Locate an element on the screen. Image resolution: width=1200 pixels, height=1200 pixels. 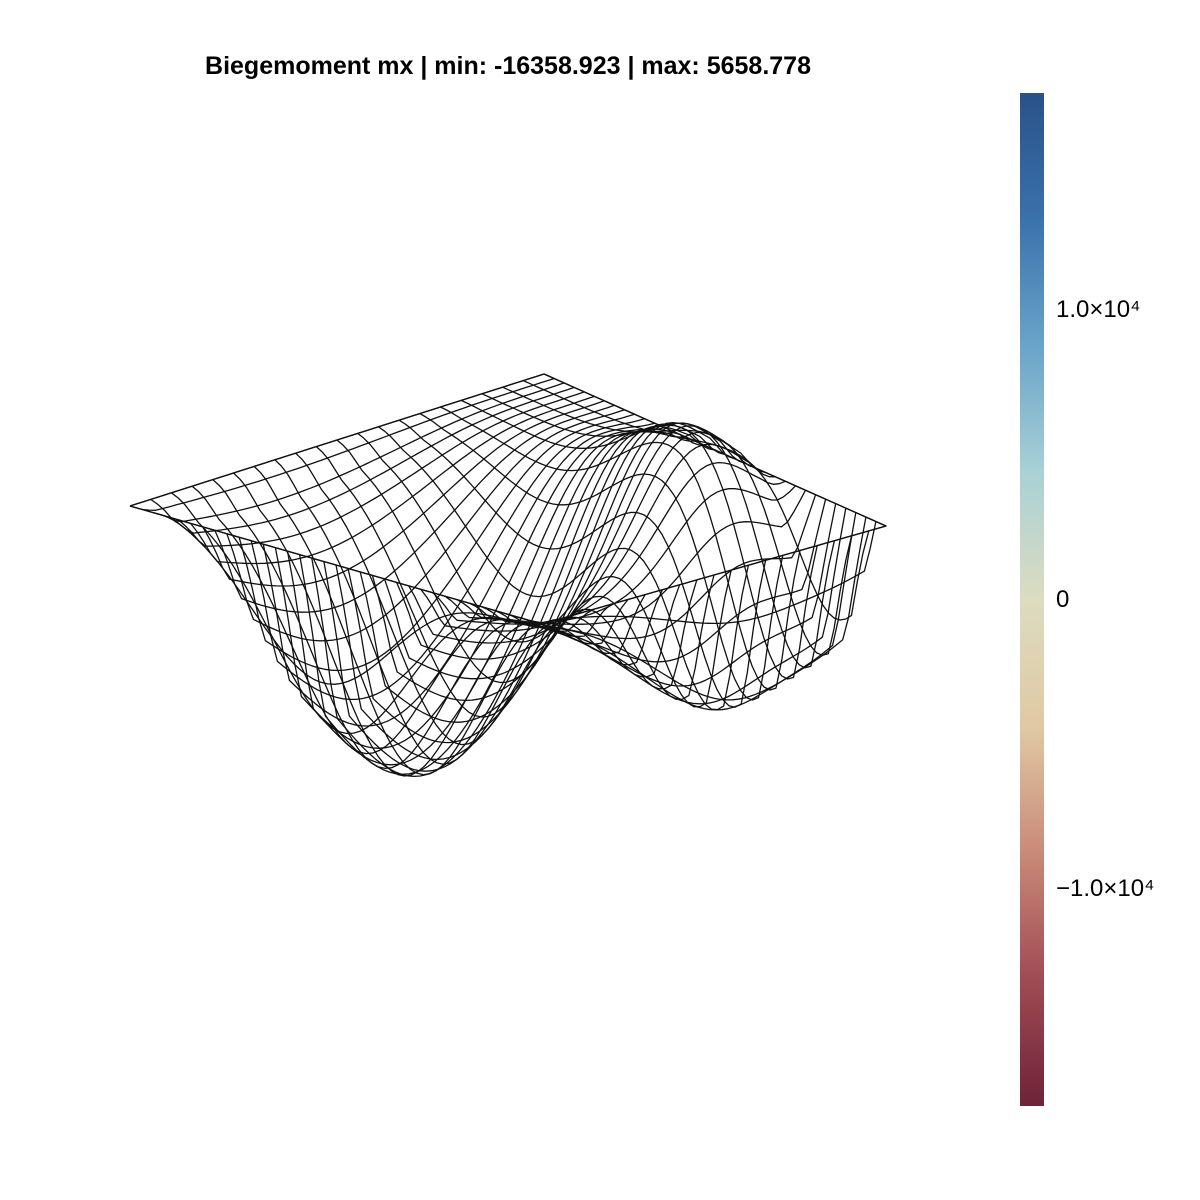
colorbar-tick-label: 0 is located at coordinates (1063, 599).